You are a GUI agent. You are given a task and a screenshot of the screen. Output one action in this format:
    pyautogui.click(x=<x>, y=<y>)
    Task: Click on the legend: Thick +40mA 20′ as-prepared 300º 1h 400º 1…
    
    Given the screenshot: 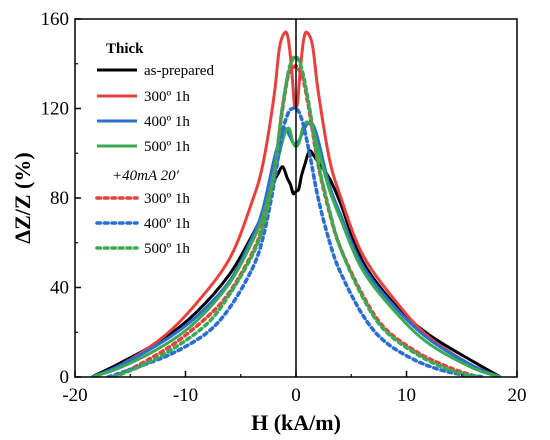 What is the action you would take?
    pyautogui.click(x=154, y=149)
    